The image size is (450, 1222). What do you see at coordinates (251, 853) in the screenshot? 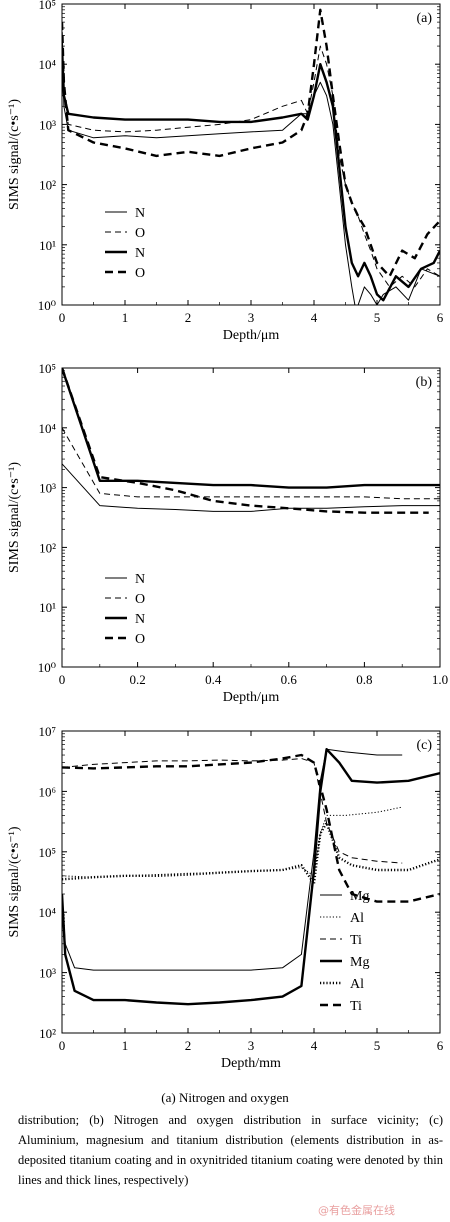
I see `series-line-al-thick-dotted` at bounding box center [251, 853].